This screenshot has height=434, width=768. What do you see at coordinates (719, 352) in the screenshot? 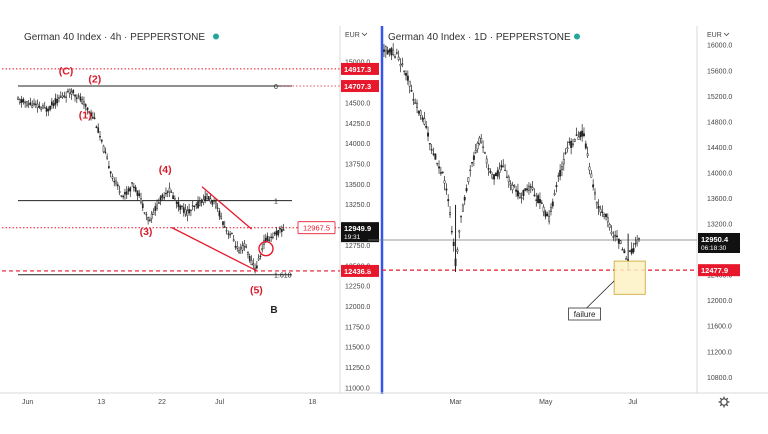
I see `y-tick-label: 11200.0` at bounding box center [719, 352].